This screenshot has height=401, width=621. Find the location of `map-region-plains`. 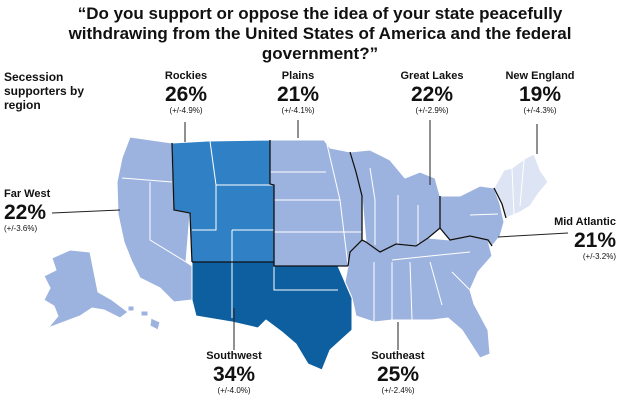

map-region-plains is located at coordinates (316, 203).